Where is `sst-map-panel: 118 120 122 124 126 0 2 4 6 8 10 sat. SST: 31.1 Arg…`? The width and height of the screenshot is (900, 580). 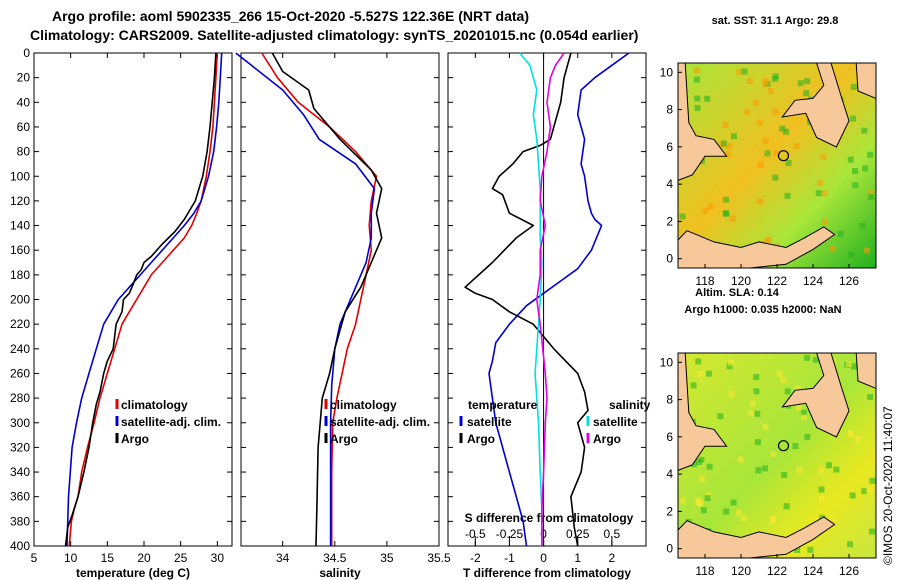
sst-map-panel: 118 120 122 124 126 0 2 4 6 8 10 sat. SST: 31.1 Arg… is located at coordinates (768, 151).